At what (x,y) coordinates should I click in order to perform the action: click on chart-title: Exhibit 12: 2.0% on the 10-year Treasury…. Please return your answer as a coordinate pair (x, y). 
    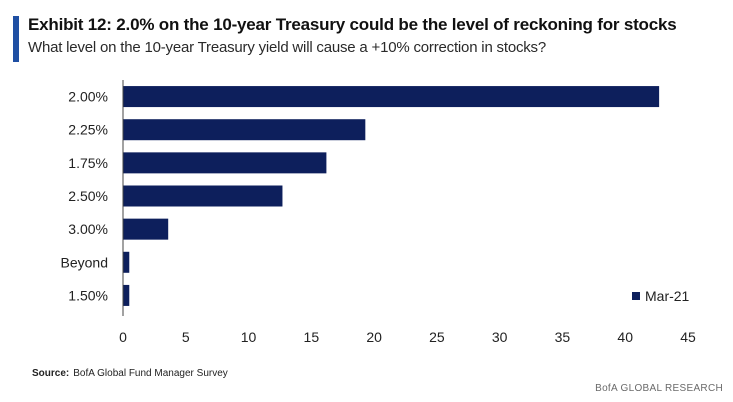
    Looking at the image, I should click on (352, 24).